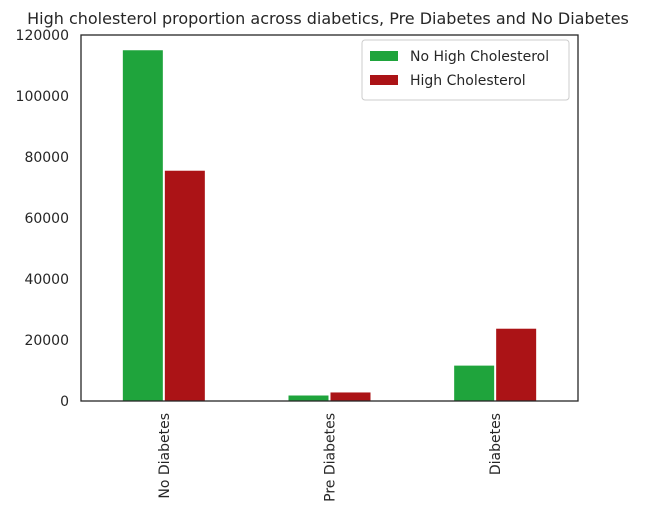 The image size is (651, 522). I want to click on y-tick-label: 120000, so click(42, 36).